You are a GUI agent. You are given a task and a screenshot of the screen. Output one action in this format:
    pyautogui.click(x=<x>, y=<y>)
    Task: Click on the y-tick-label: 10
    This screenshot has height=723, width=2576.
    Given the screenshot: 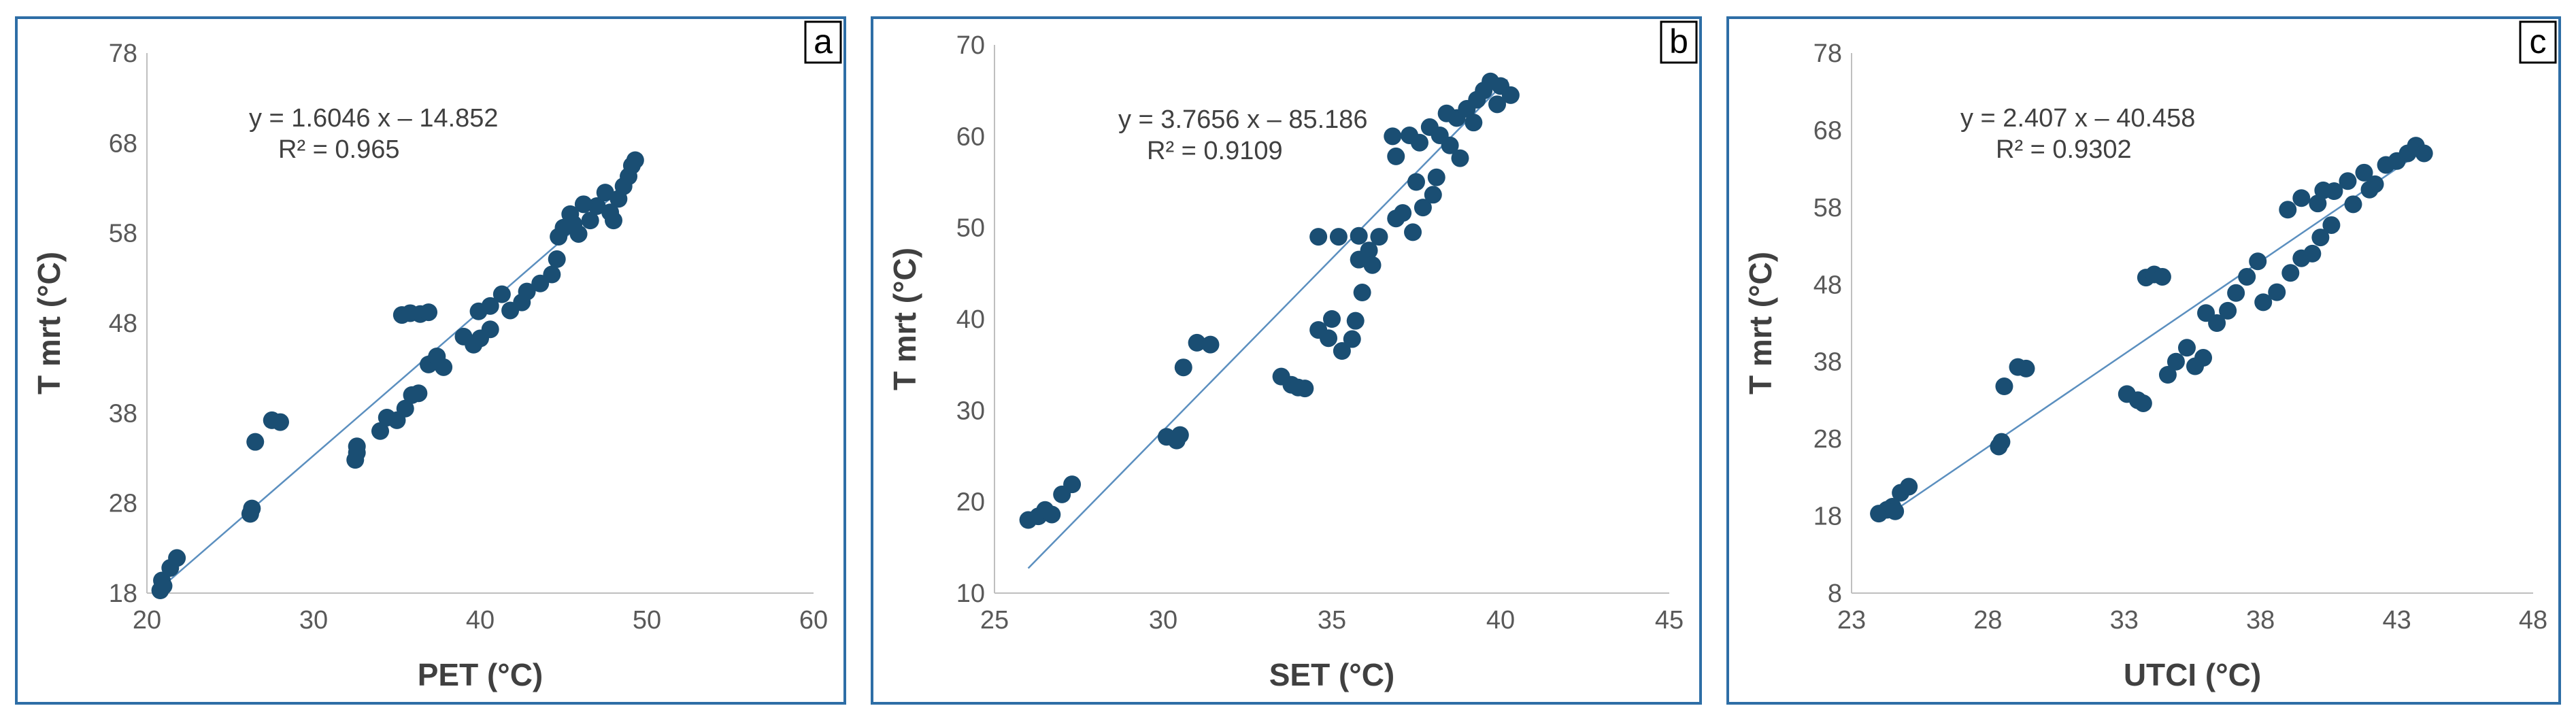 What is the action you would take?
    pyautogui.click(x=970, y=593)
    